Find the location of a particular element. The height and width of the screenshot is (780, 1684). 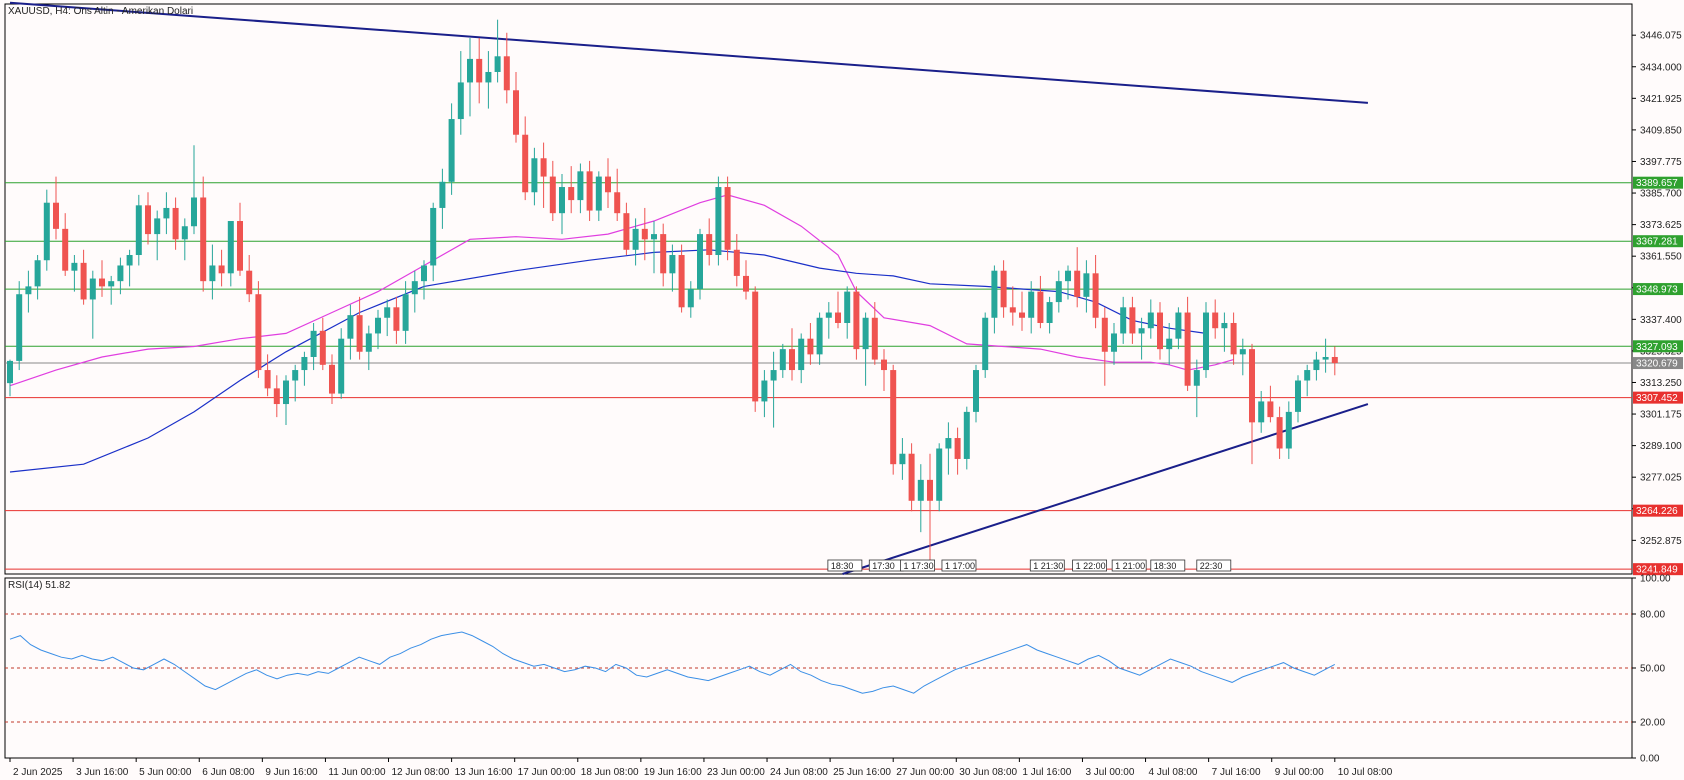

rsi-line is located at coordinates (672, 662).